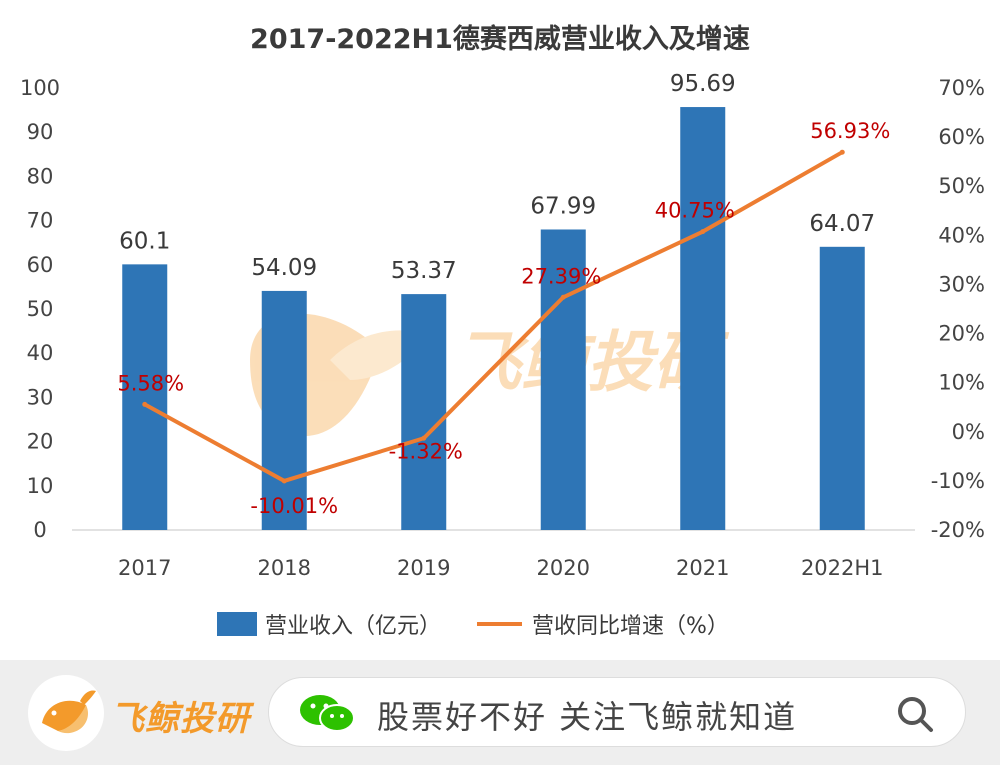  Describe the element at coordinates (961, 186) in the screenshot. I see `right-tick-label: 50%` at that location.